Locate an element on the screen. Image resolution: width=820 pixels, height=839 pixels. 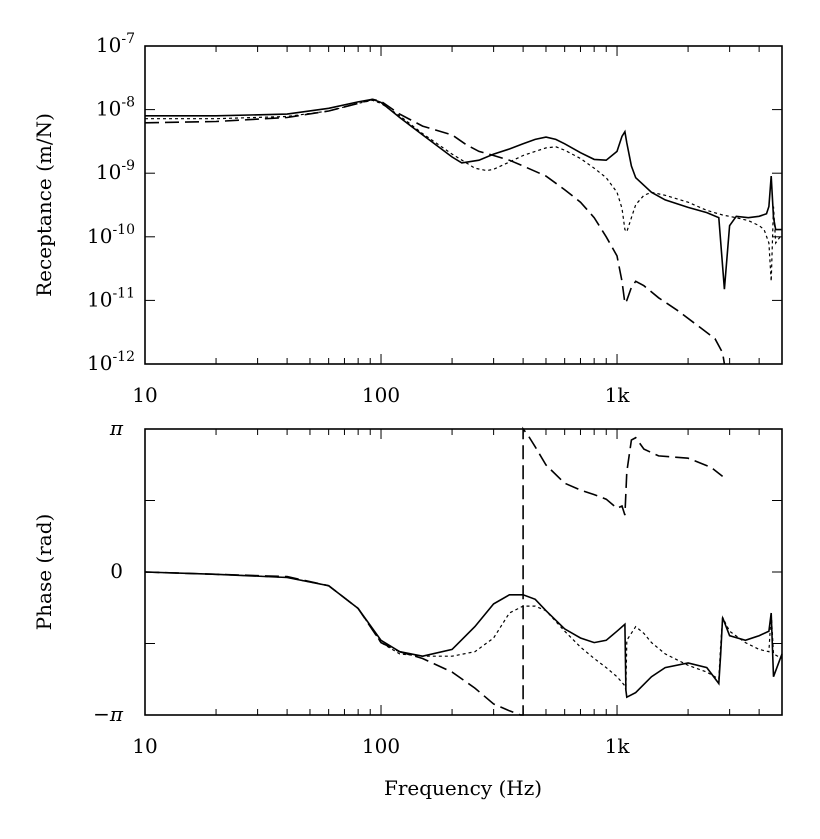
y-tick-label: 10⁻¹⁰ is located at coordinates (111, 235).